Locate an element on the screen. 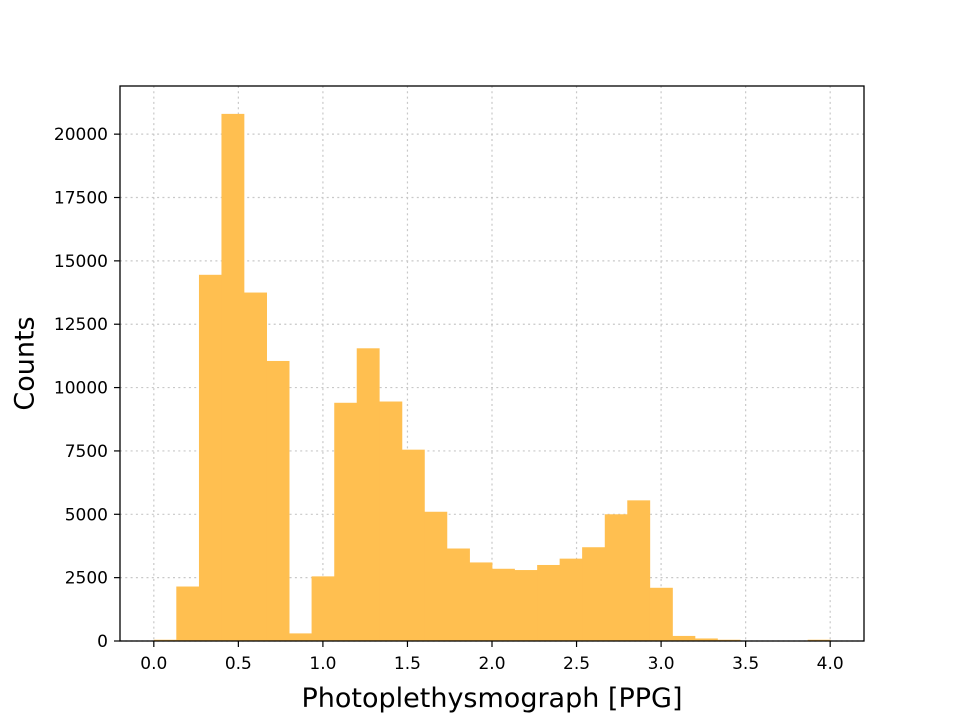 The height and width of the screenshot is (720, 960). x-tick-label: 3.0 is located at coordinates (661, 664).